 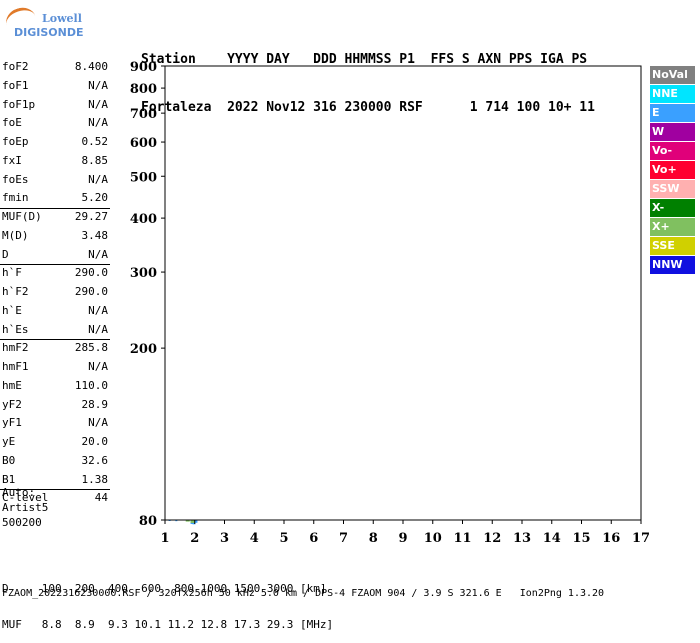 What do you see at coordinates (5, 254) in the screenshot?
I see `scalar-label: D` at bounding box center [5, 254].